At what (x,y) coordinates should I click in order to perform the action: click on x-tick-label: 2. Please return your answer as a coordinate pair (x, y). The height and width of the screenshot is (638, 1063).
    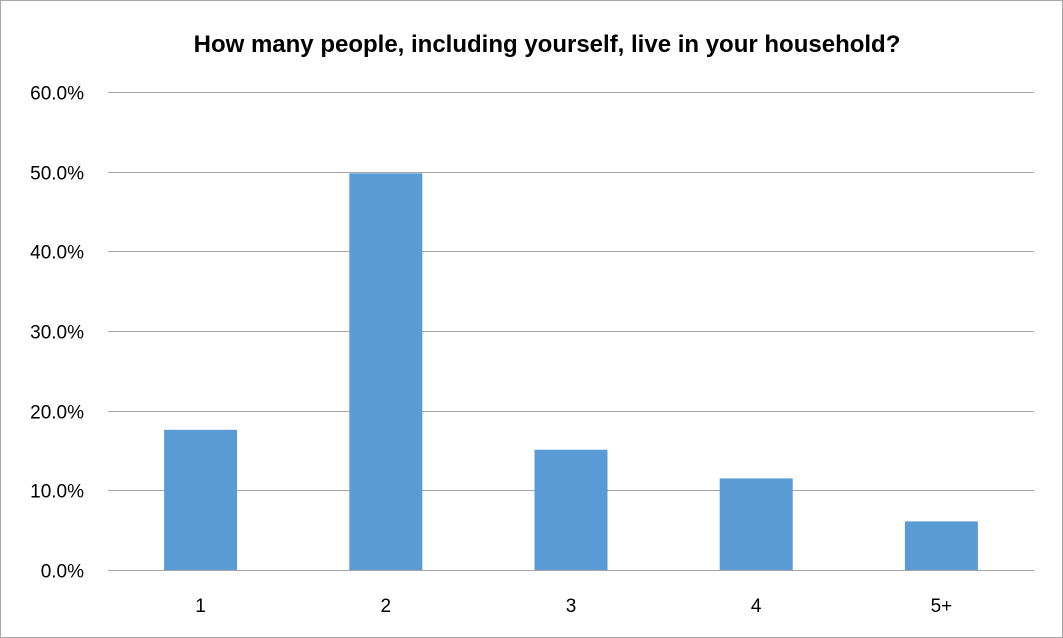
    Looking at the image, I should click on (386, 606).